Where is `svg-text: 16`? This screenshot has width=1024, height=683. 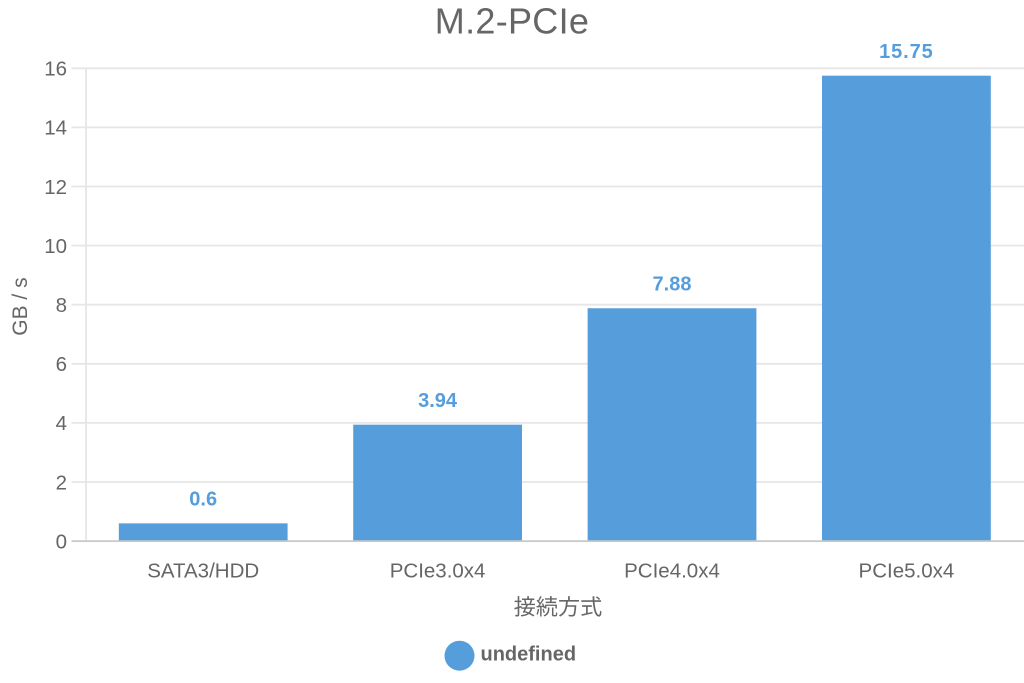
svg-text: 16 is located at coordinates (55, 69).